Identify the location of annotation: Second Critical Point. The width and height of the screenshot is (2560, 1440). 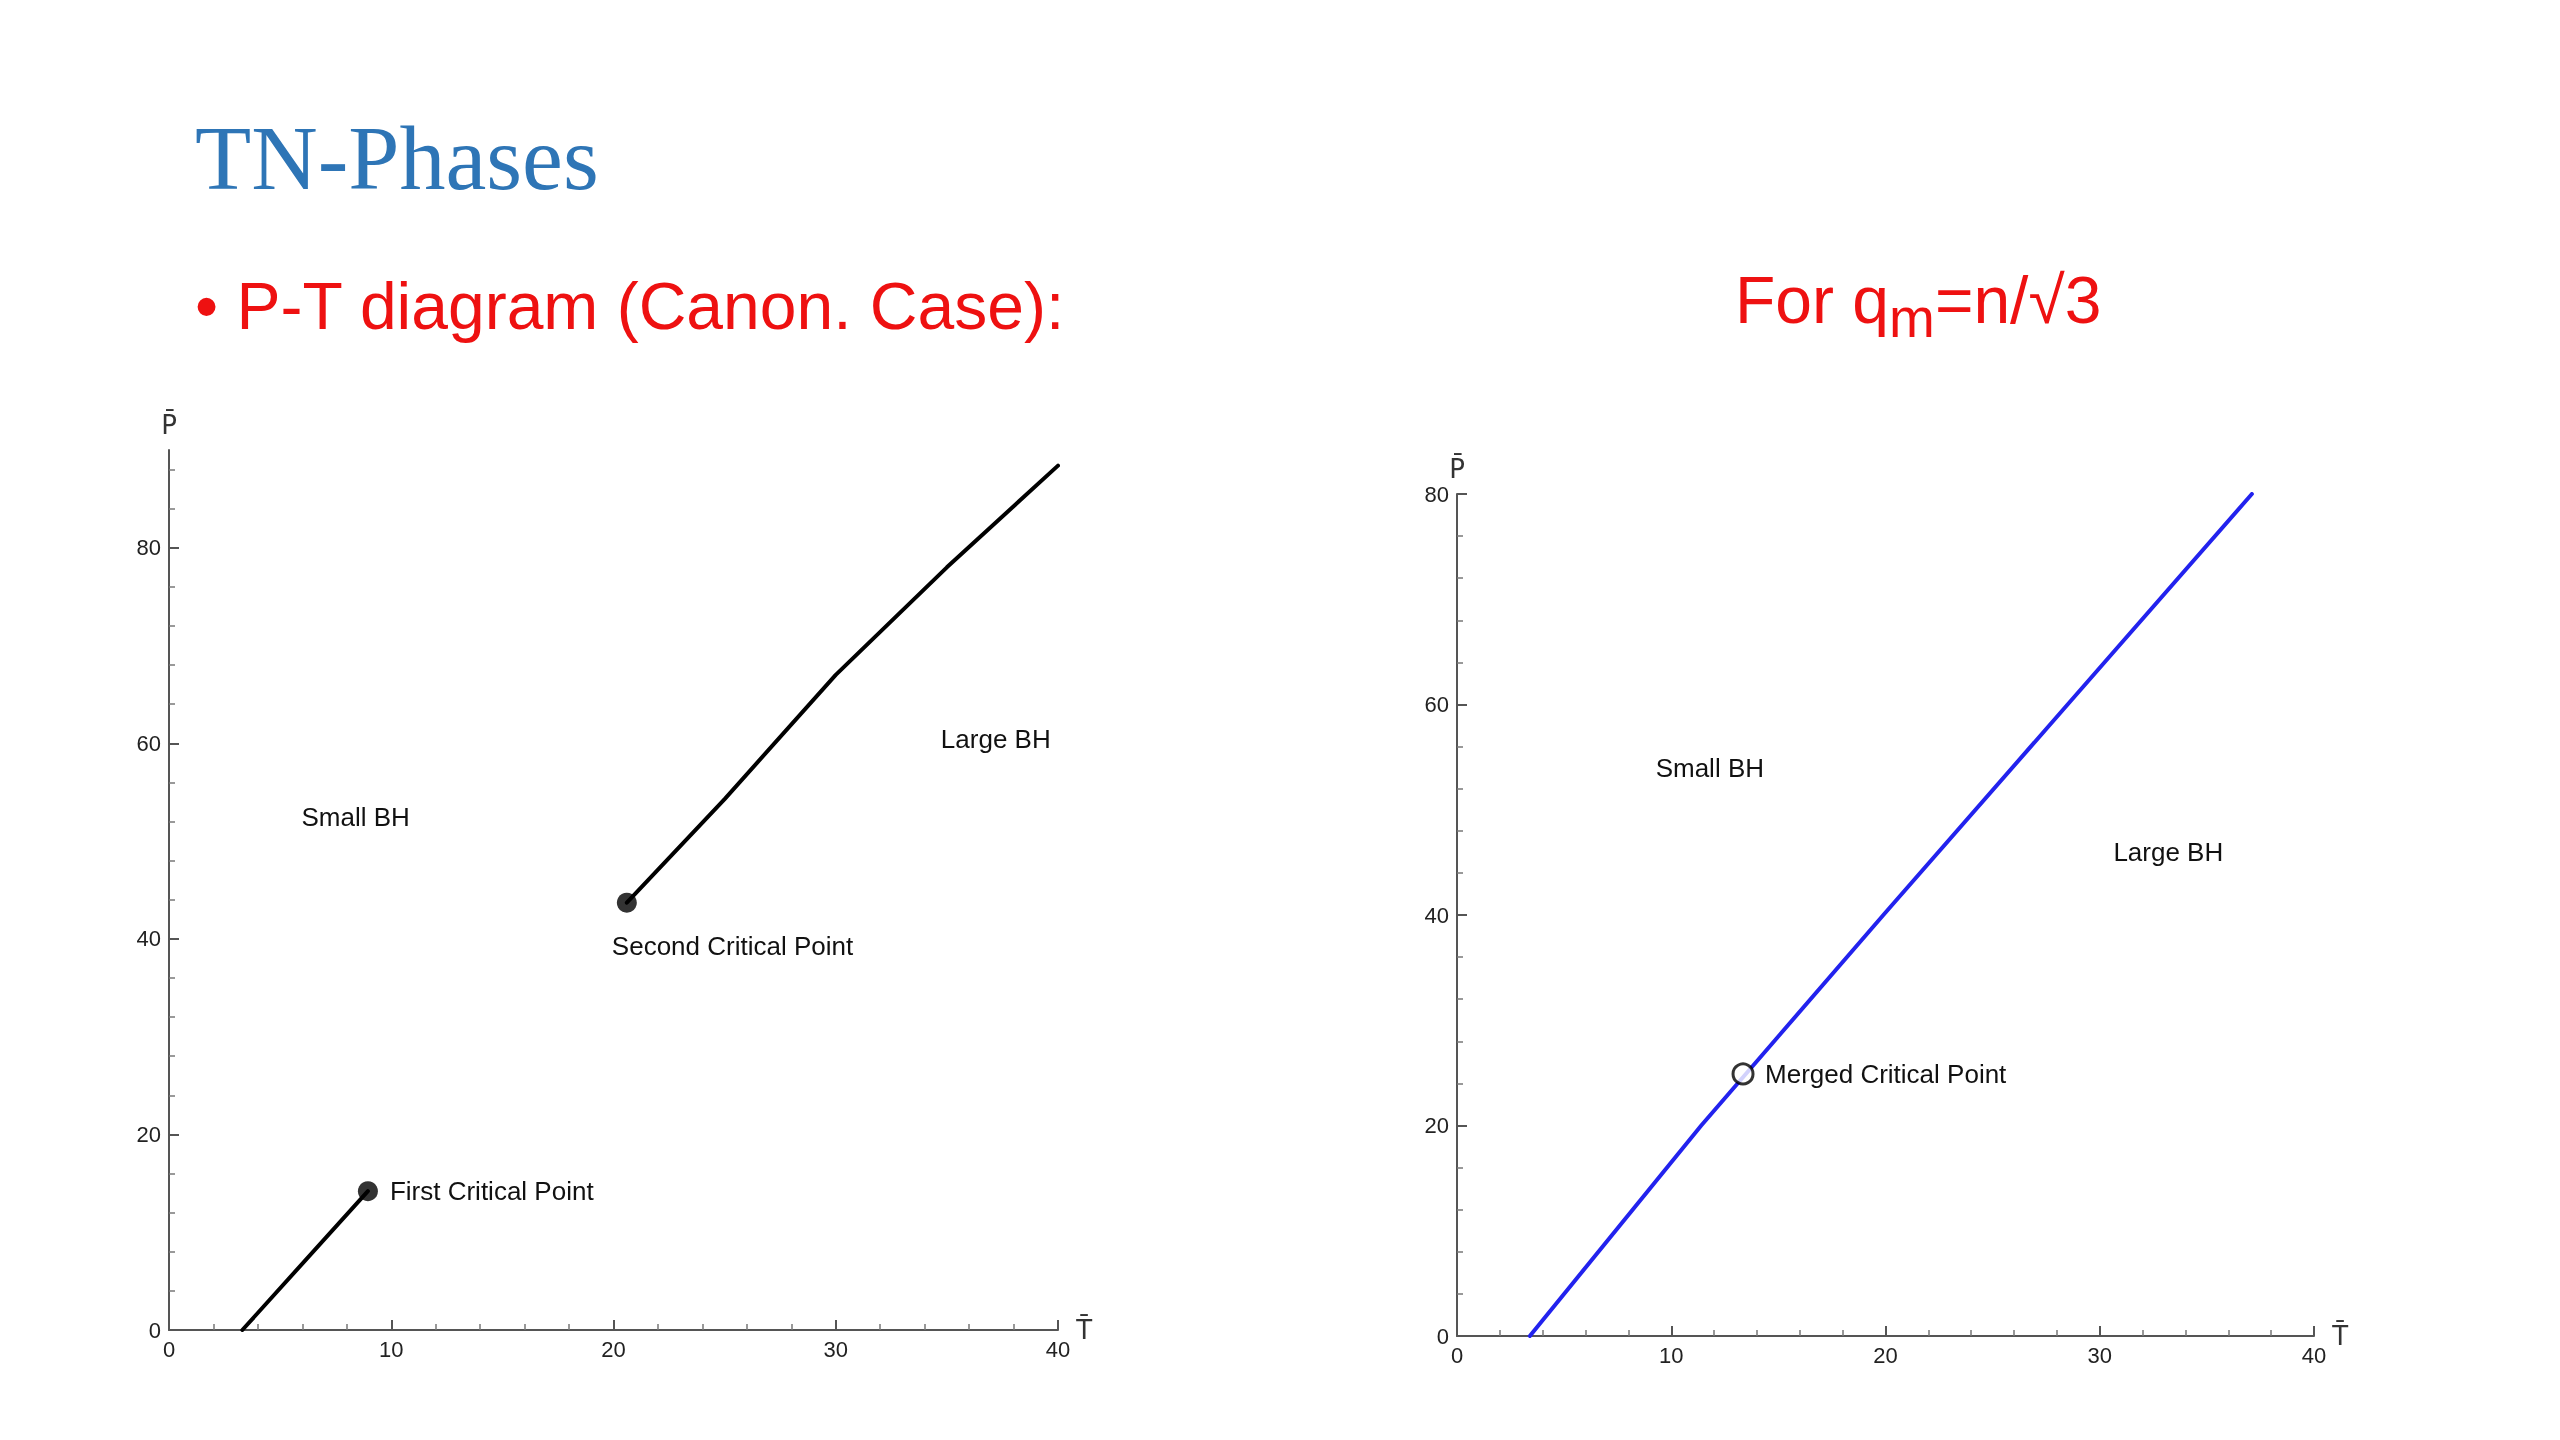
(732, 945).